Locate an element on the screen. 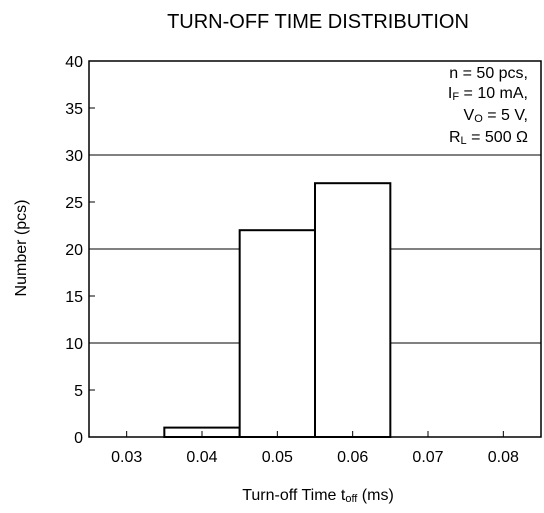 The height and width of the screenshot is (513, 544). x-tick-label: 0.07 is located at coordinates (427, 457).